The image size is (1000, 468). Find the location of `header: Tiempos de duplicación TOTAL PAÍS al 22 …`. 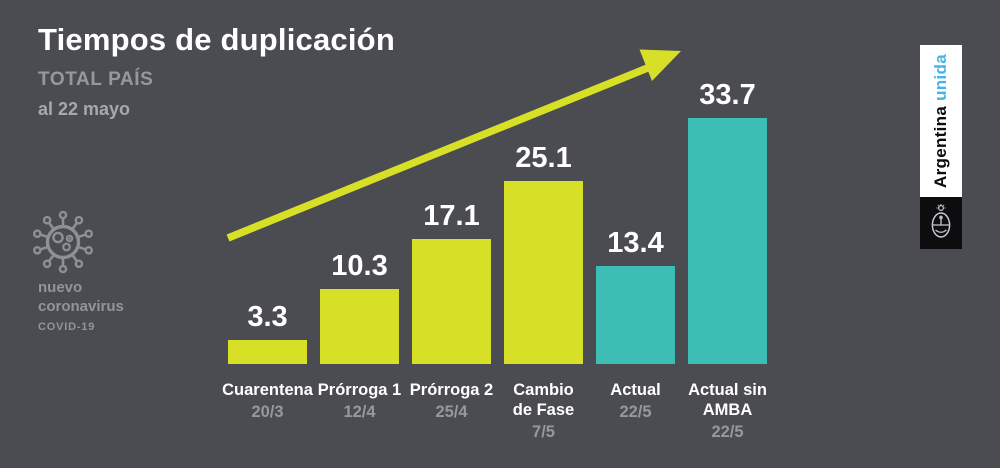

header: Tiempos de duplicación TOTAL PAÍS al 22 … is located at coordinates (216, 71).